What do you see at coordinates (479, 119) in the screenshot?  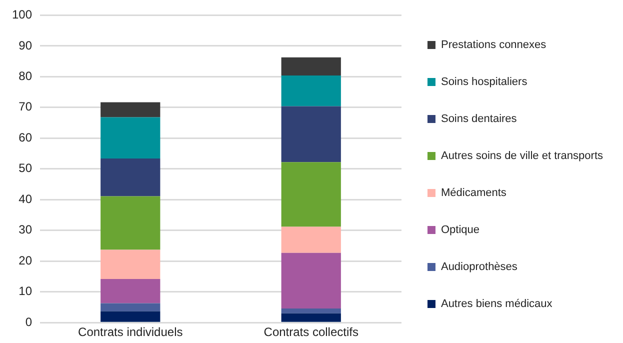 I see `legend-label: Soins dentaires` at bounding box center [479, 119].